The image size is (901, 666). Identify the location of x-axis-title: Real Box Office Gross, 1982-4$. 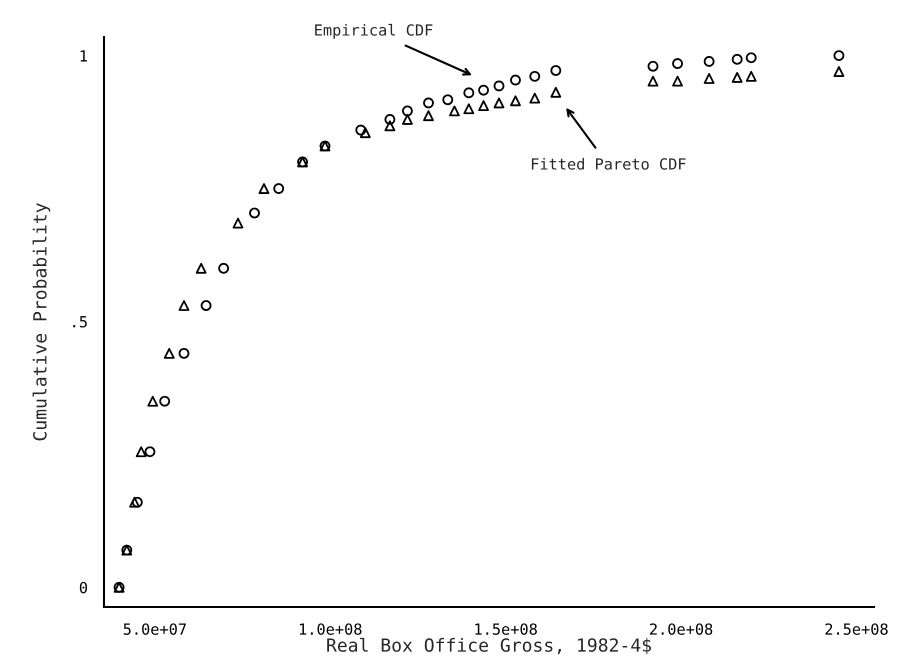
(489, 646).